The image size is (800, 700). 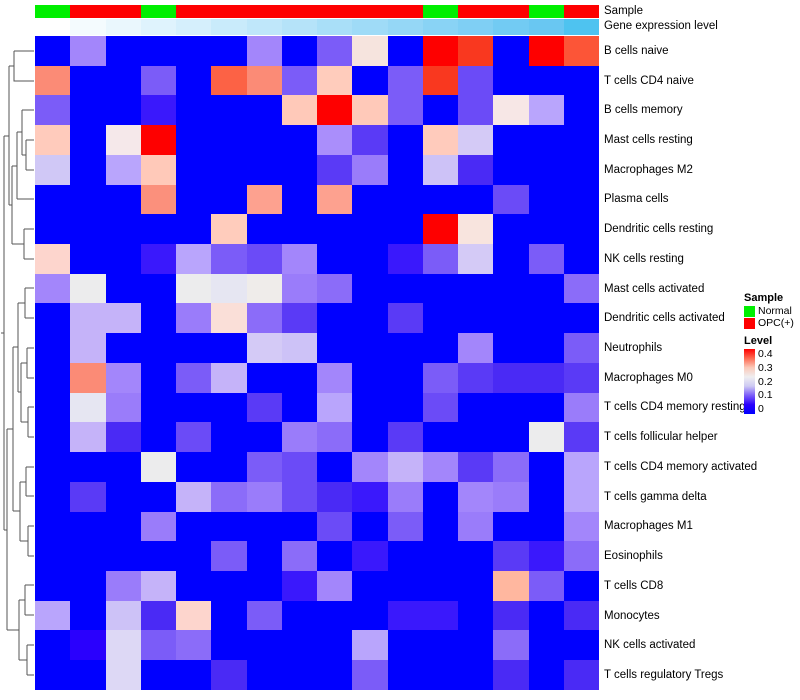 What do you see at coordinates (772, 374) in the screenshot?
I see `level-legend: Level 0.4 0.3 0.2 0.1 0` at bounding box center [772, 374].